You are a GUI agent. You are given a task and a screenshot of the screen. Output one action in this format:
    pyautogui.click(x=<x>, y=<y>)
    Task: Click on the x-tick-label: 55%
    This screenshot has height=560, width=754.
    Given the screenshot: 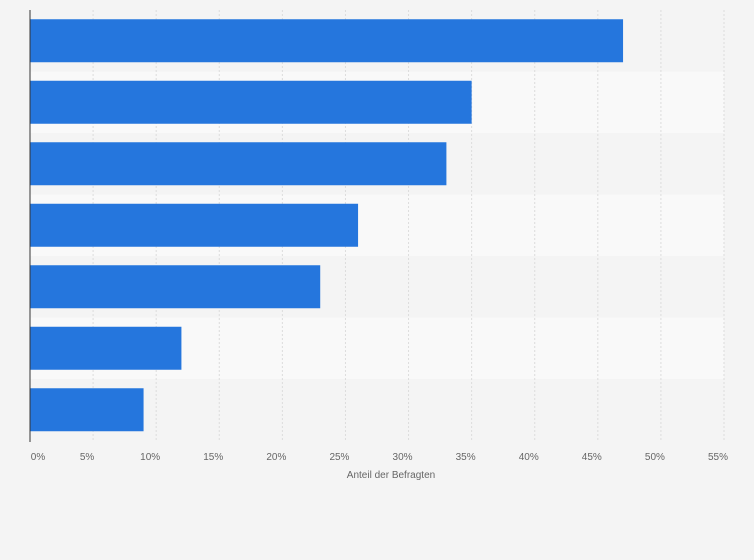 What is the action you would take?
    pyautogui.click(x=718, y=457)
    